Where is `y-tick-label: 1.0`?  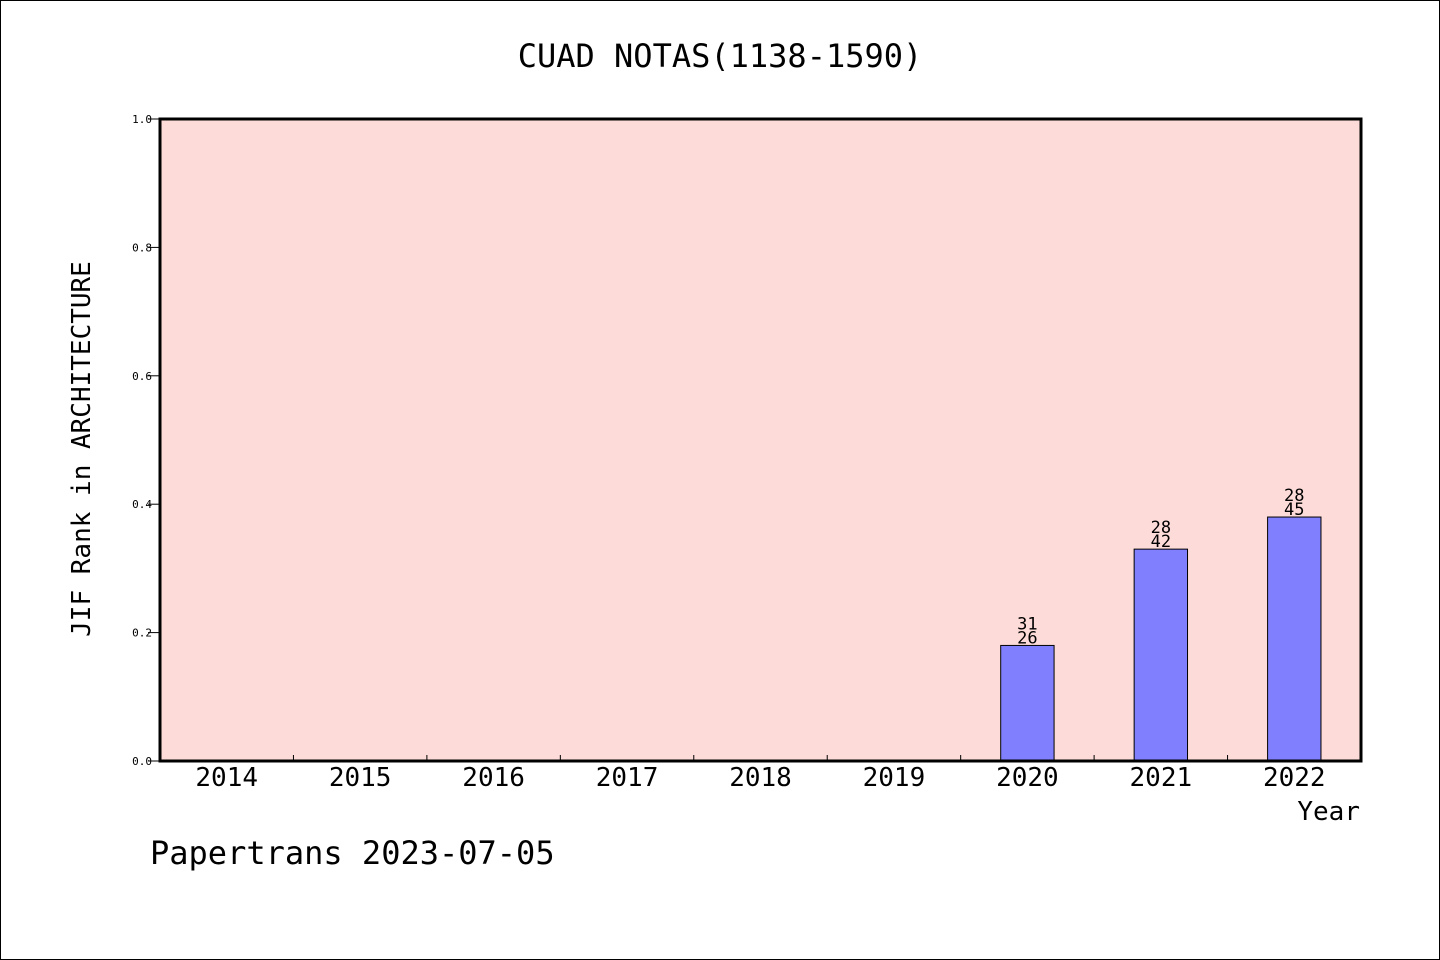 y-tick-label: 1.0 is located at coordinates (142, 119).